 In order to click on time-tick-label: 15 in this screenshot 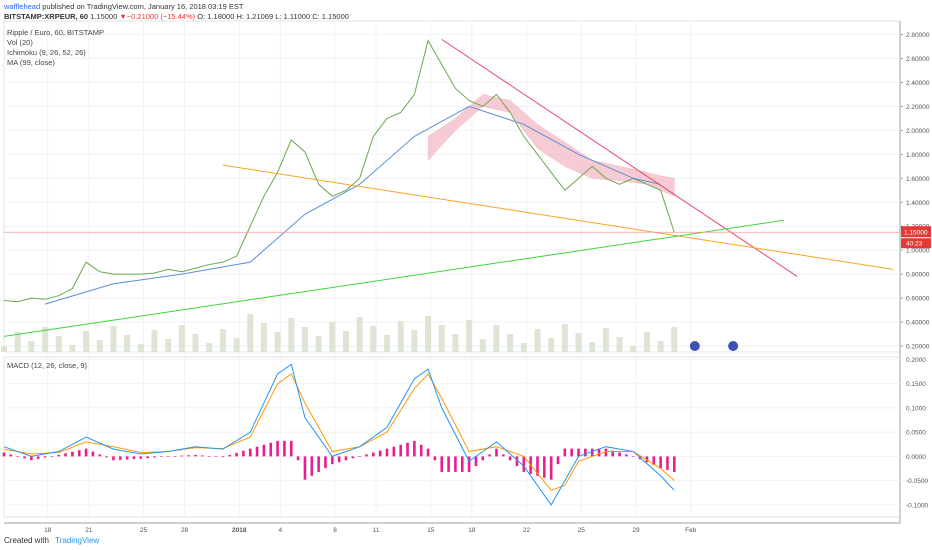, I will do `click(431, 530)`.